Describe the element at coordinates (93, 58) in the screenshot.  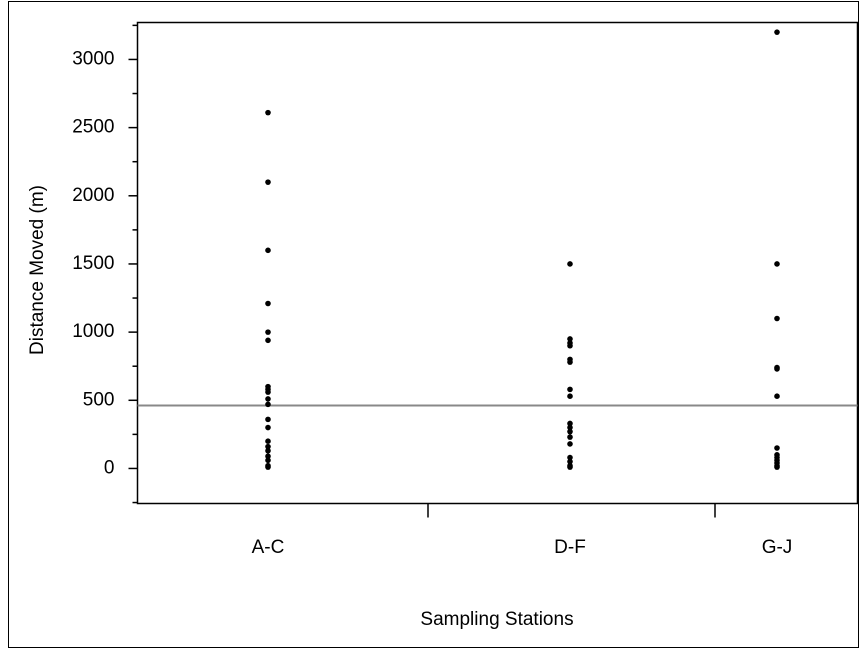
I see `y-tick-label: 3000` at that location.